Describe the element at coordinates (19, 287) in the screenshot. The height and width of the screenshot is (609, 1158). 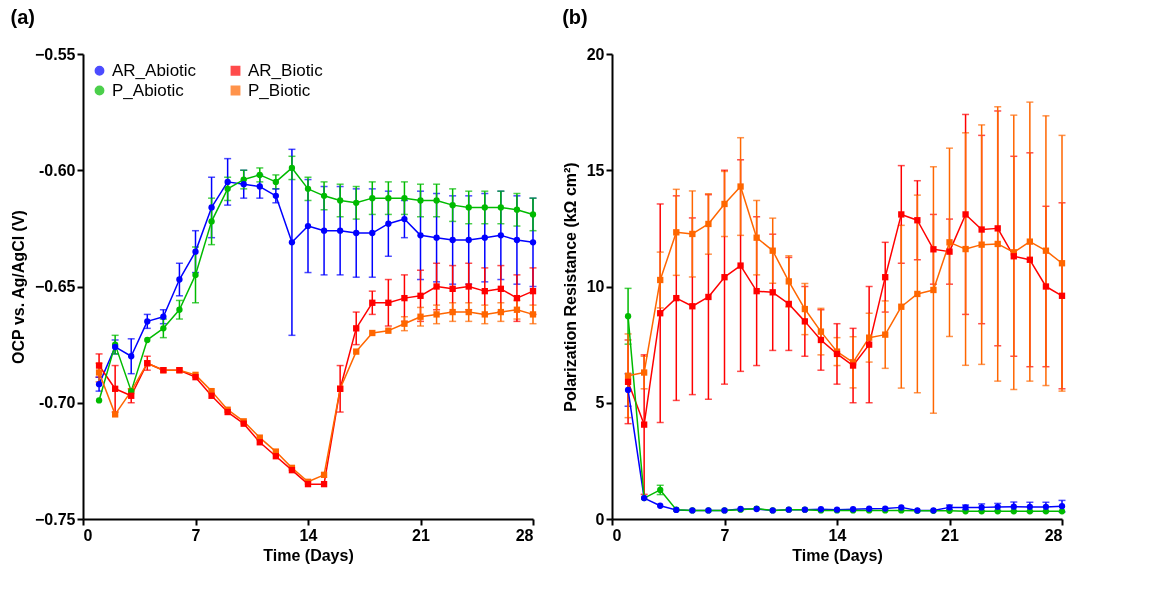
I see `y-axis-title: OCP vs. Ag/AgCl (V)` at that location.